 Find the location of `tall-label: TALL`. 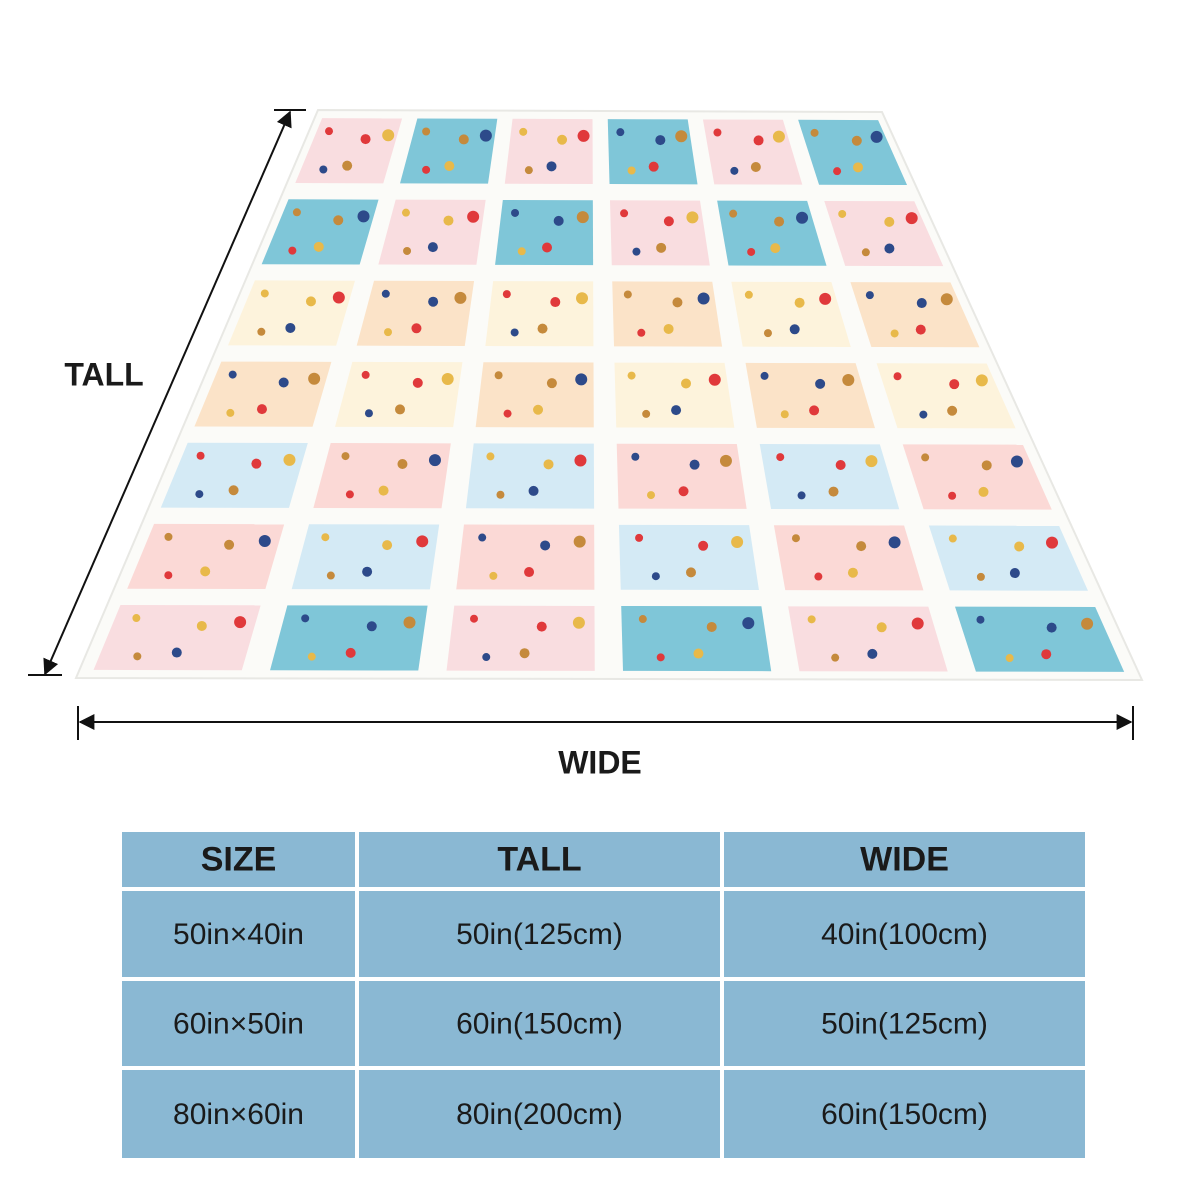

tall-label: TALL is located at coordinates (103, 374).